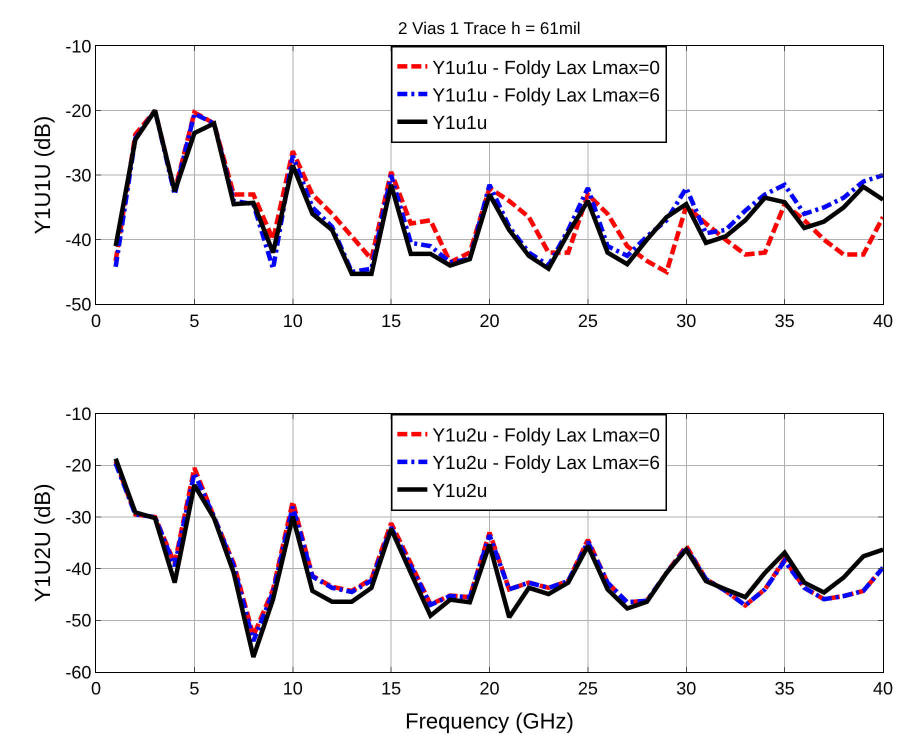  I want to click on y-axis-title: Y1U1U (dB), so click(43, 175).